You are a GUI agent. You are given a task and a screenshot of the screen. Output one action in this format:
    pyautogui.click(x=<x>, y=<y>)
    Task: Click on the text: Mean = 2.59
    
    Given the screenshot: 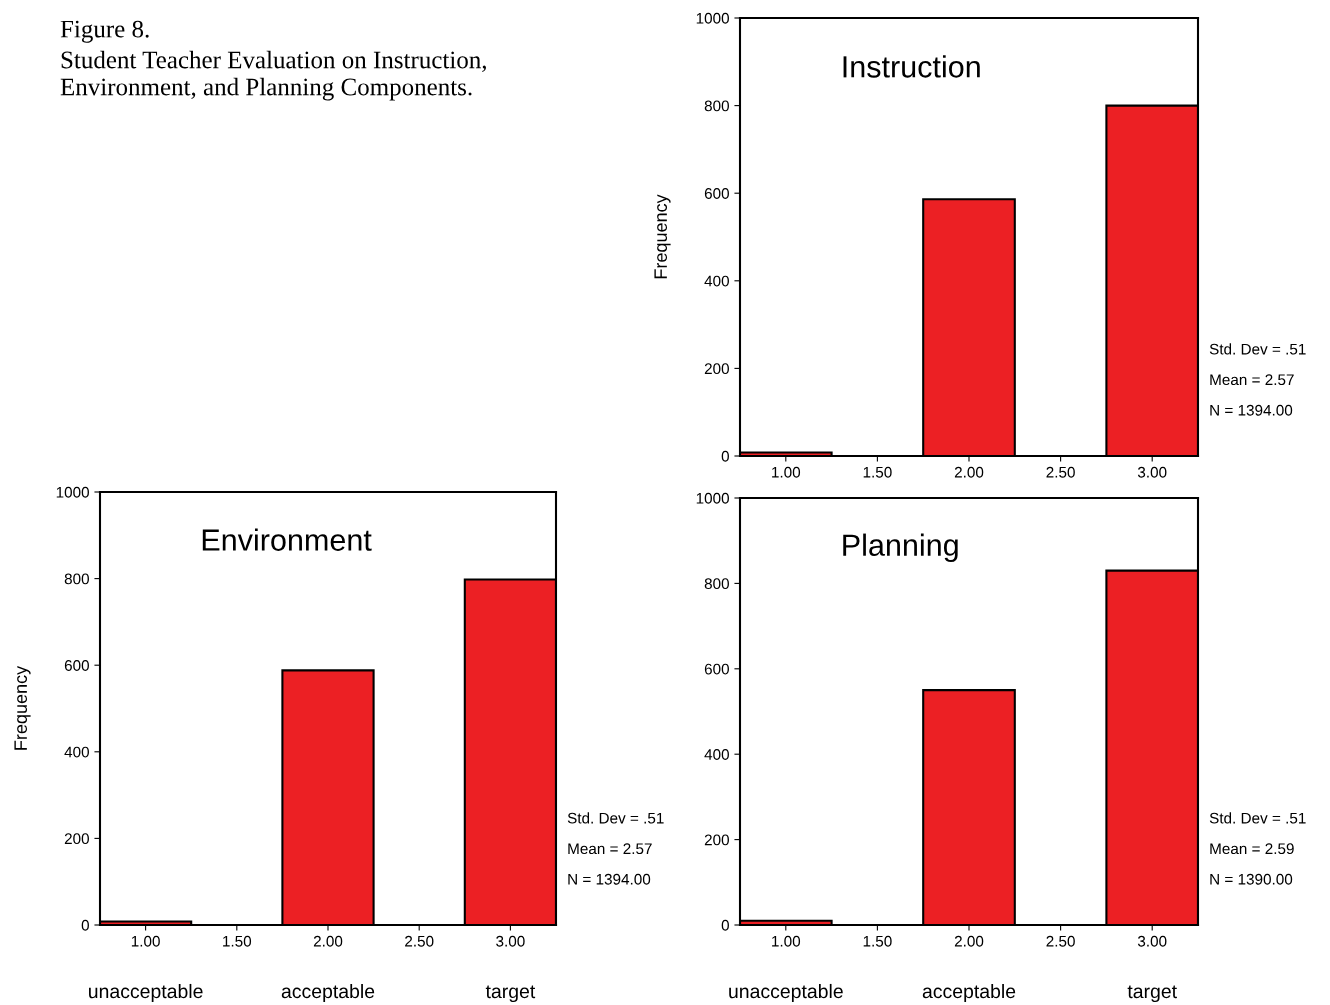 What is the action you would take?
    pyautogui.click(x=1252, y=849)
    